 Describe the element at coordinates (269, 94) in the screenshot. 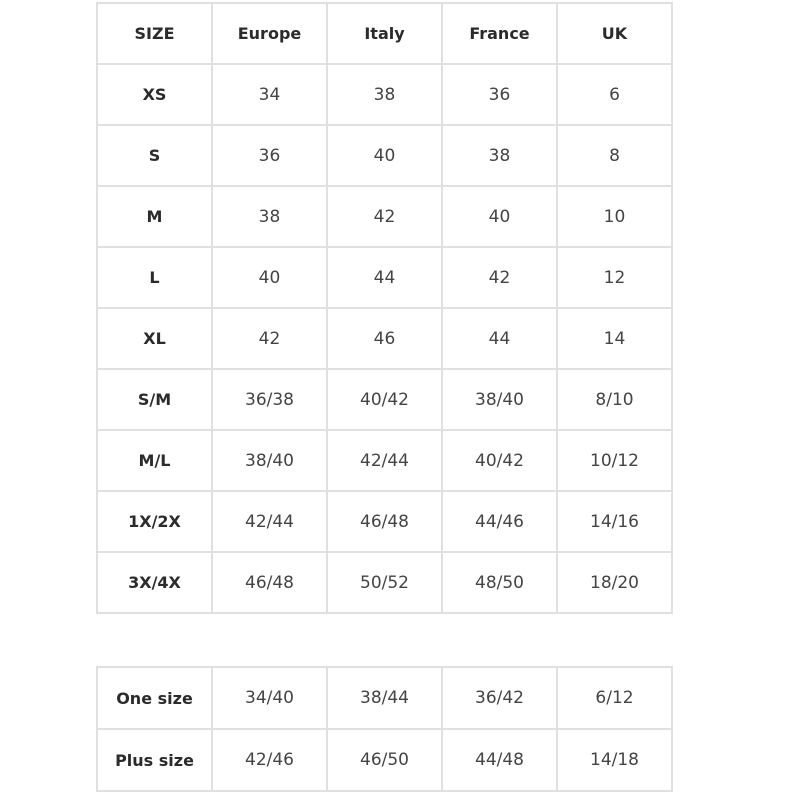

I see `table-cell: 34` at that location.